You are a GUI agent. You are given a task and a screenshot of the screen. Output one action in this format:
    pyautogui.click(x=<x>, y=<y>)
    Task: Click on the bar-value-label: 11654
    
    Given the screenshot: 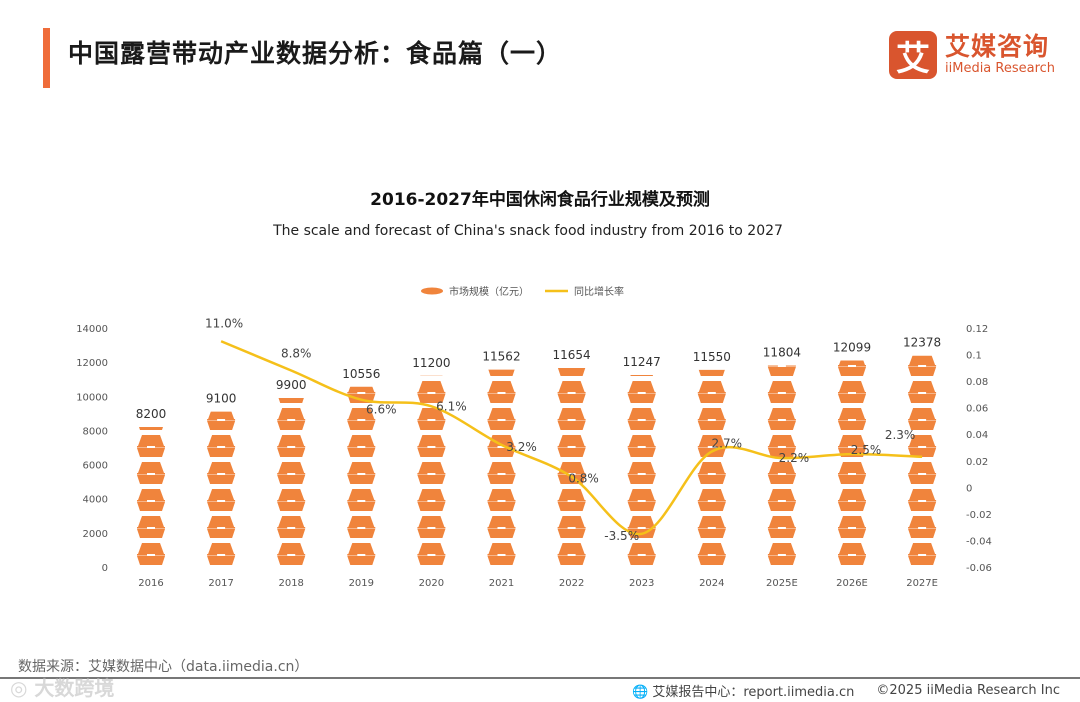 What is the action you would take?
    pyautogui.click(x=572, y=355)
    